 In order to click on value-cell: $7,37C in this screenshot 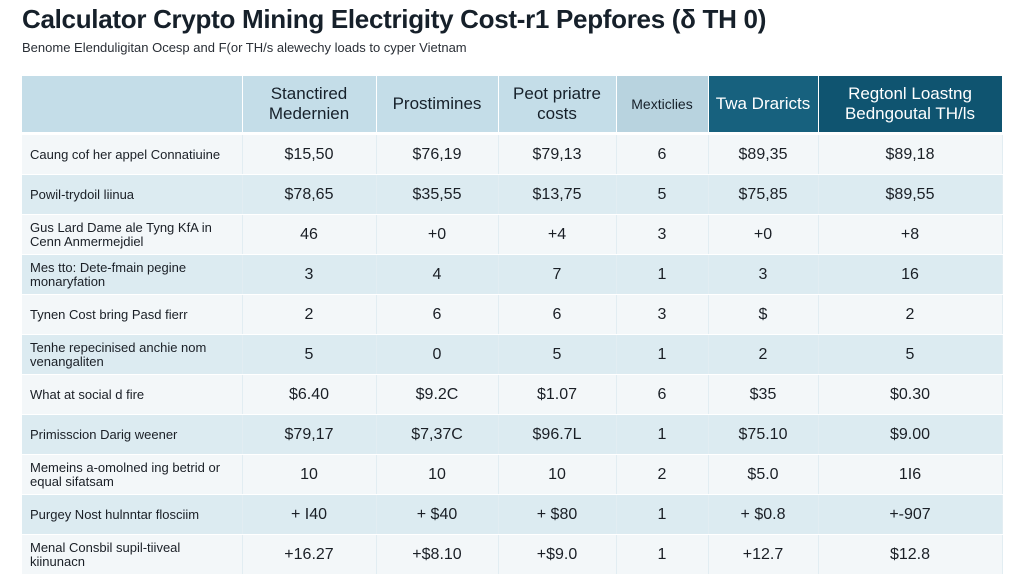, I will do `click(437, 434)`.